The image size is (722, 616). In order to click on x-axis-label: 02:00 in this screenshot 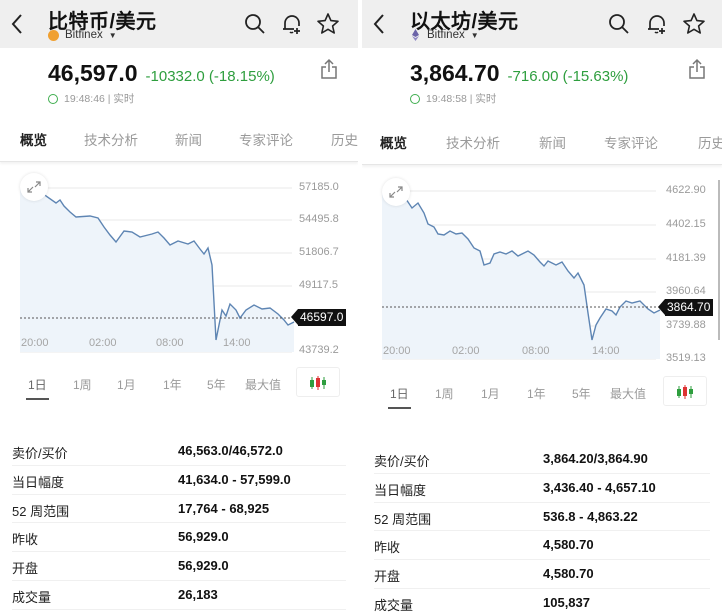, I will do `click(103, 343)`.